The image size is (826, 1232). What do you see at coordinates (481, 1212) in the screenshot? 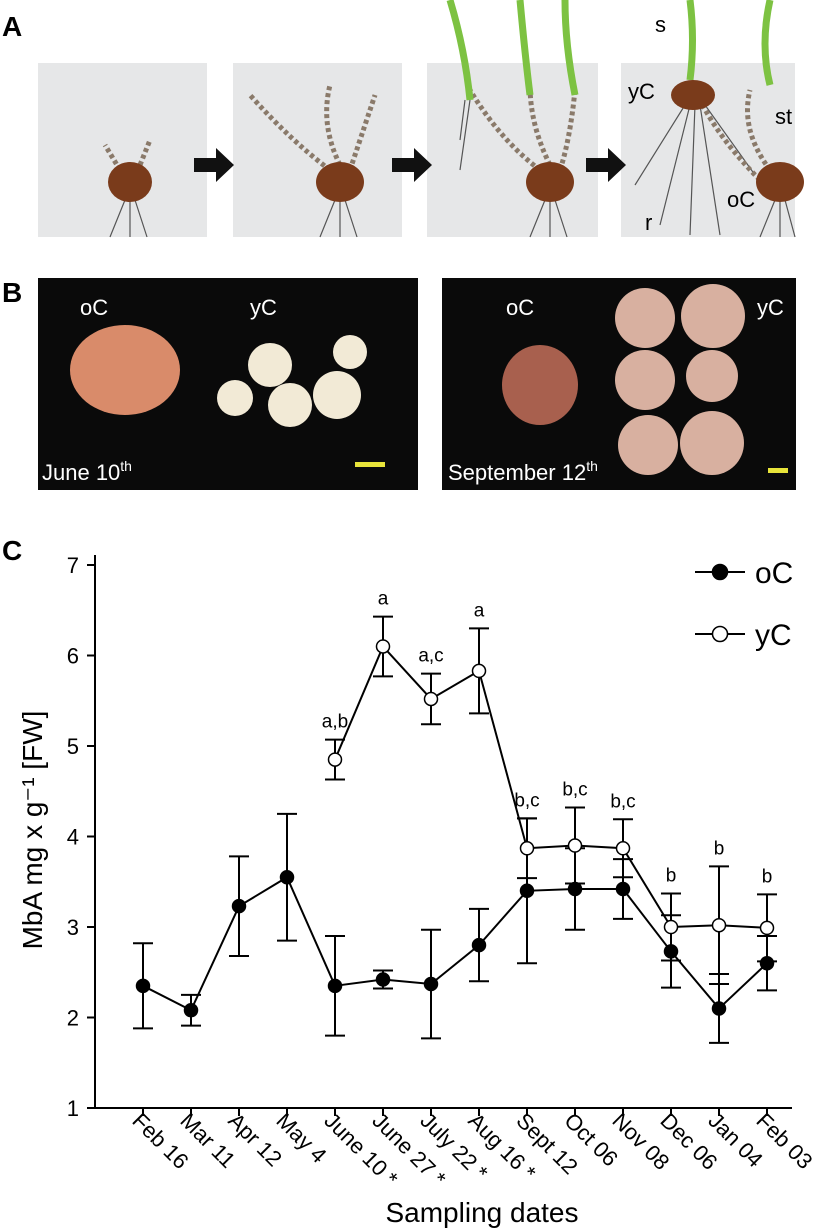
I see `x-axis-label: Sampling dates` at bounding box center [481, 1212].